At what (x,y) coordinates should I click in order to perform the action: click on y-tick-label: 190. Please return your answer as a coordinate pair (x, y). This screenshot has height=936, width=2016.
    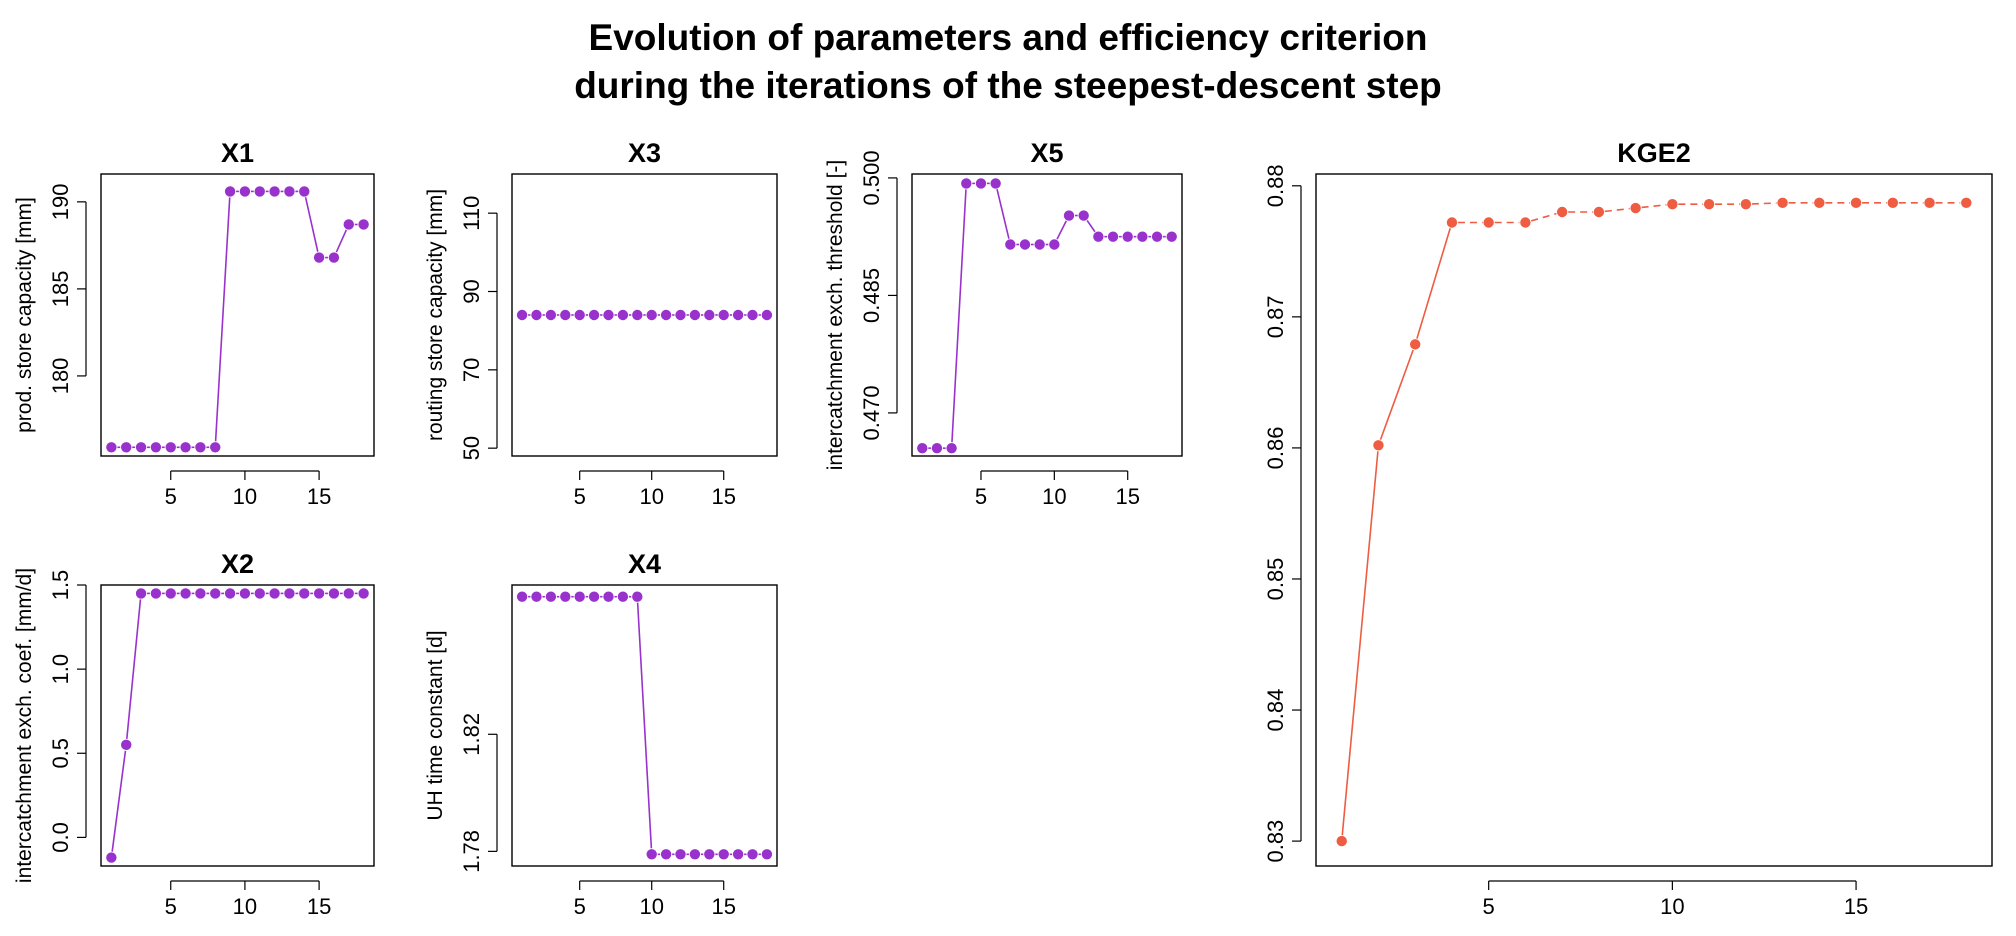
    Looking at the image, I should click on (60, 201).